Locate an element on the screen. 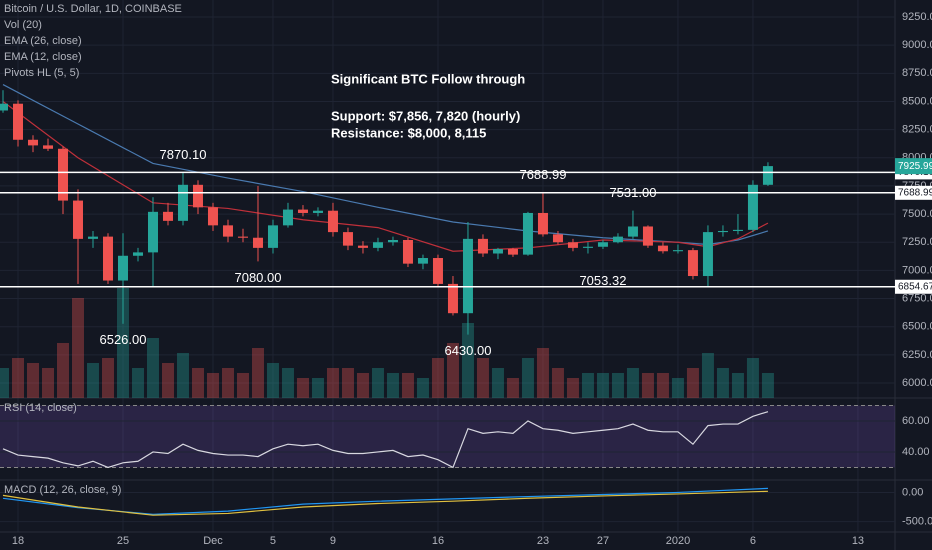 The width and height of the screenshot is (932, 550). y-tick-label: 0.00 is located at coordinates (912, 492).